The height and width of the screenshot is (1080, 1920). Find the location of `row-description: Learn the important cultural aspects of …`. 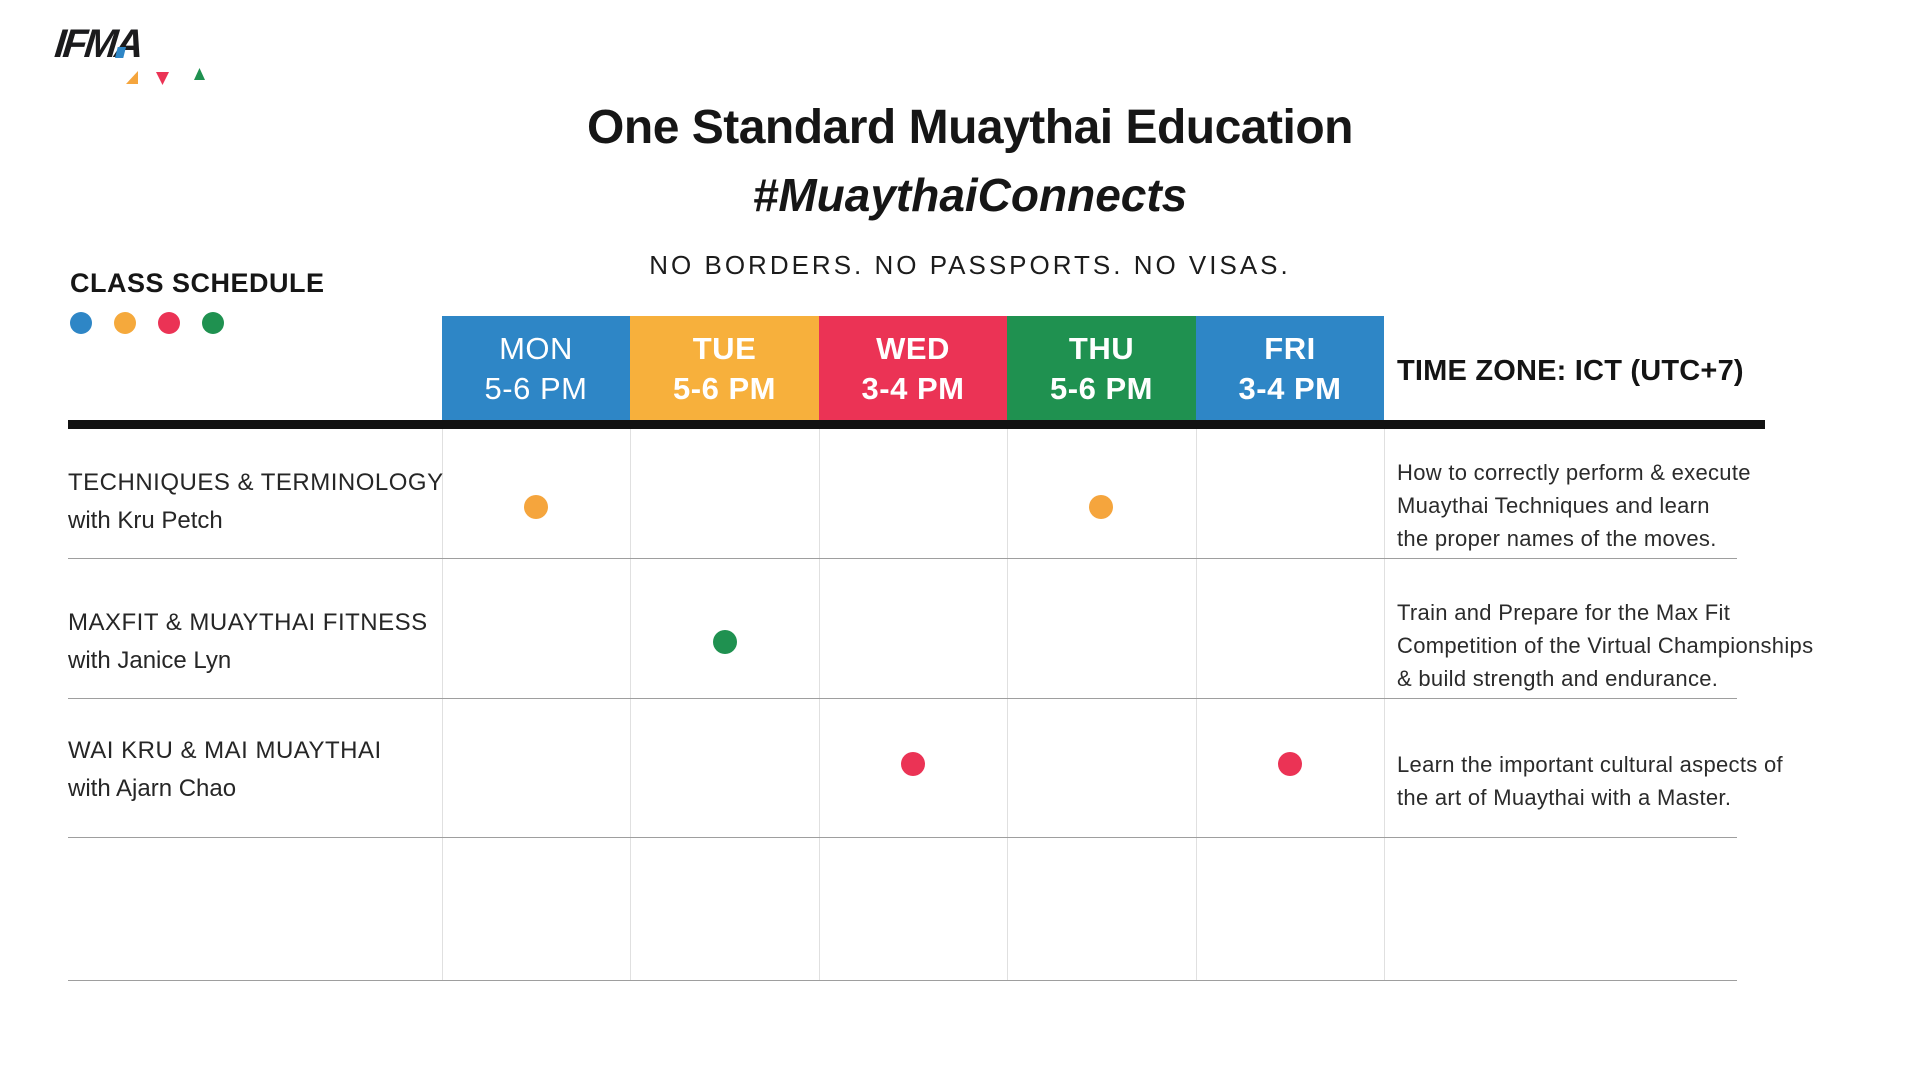

row-description: Learn the important cultural aspects of … is located at coordinates (1590, 781).